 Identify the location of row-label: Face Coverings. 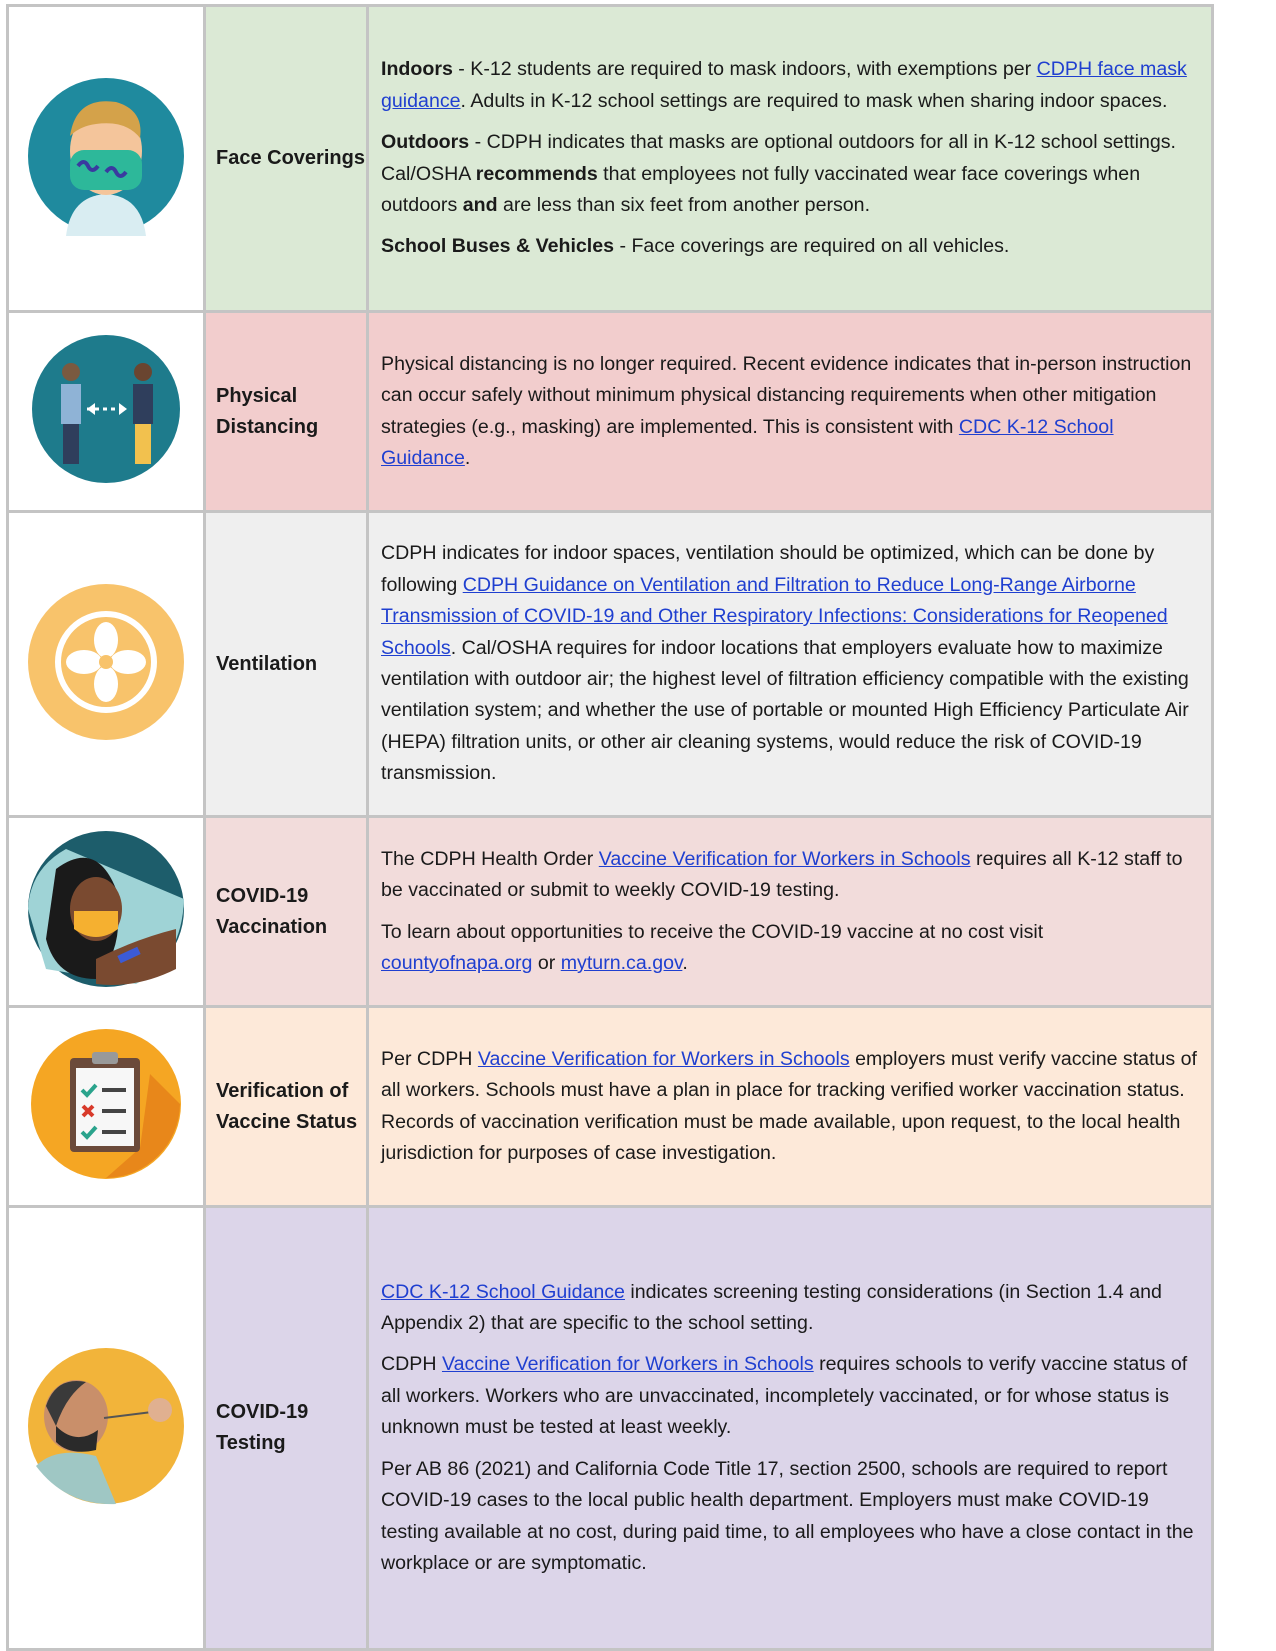
(286, 158).